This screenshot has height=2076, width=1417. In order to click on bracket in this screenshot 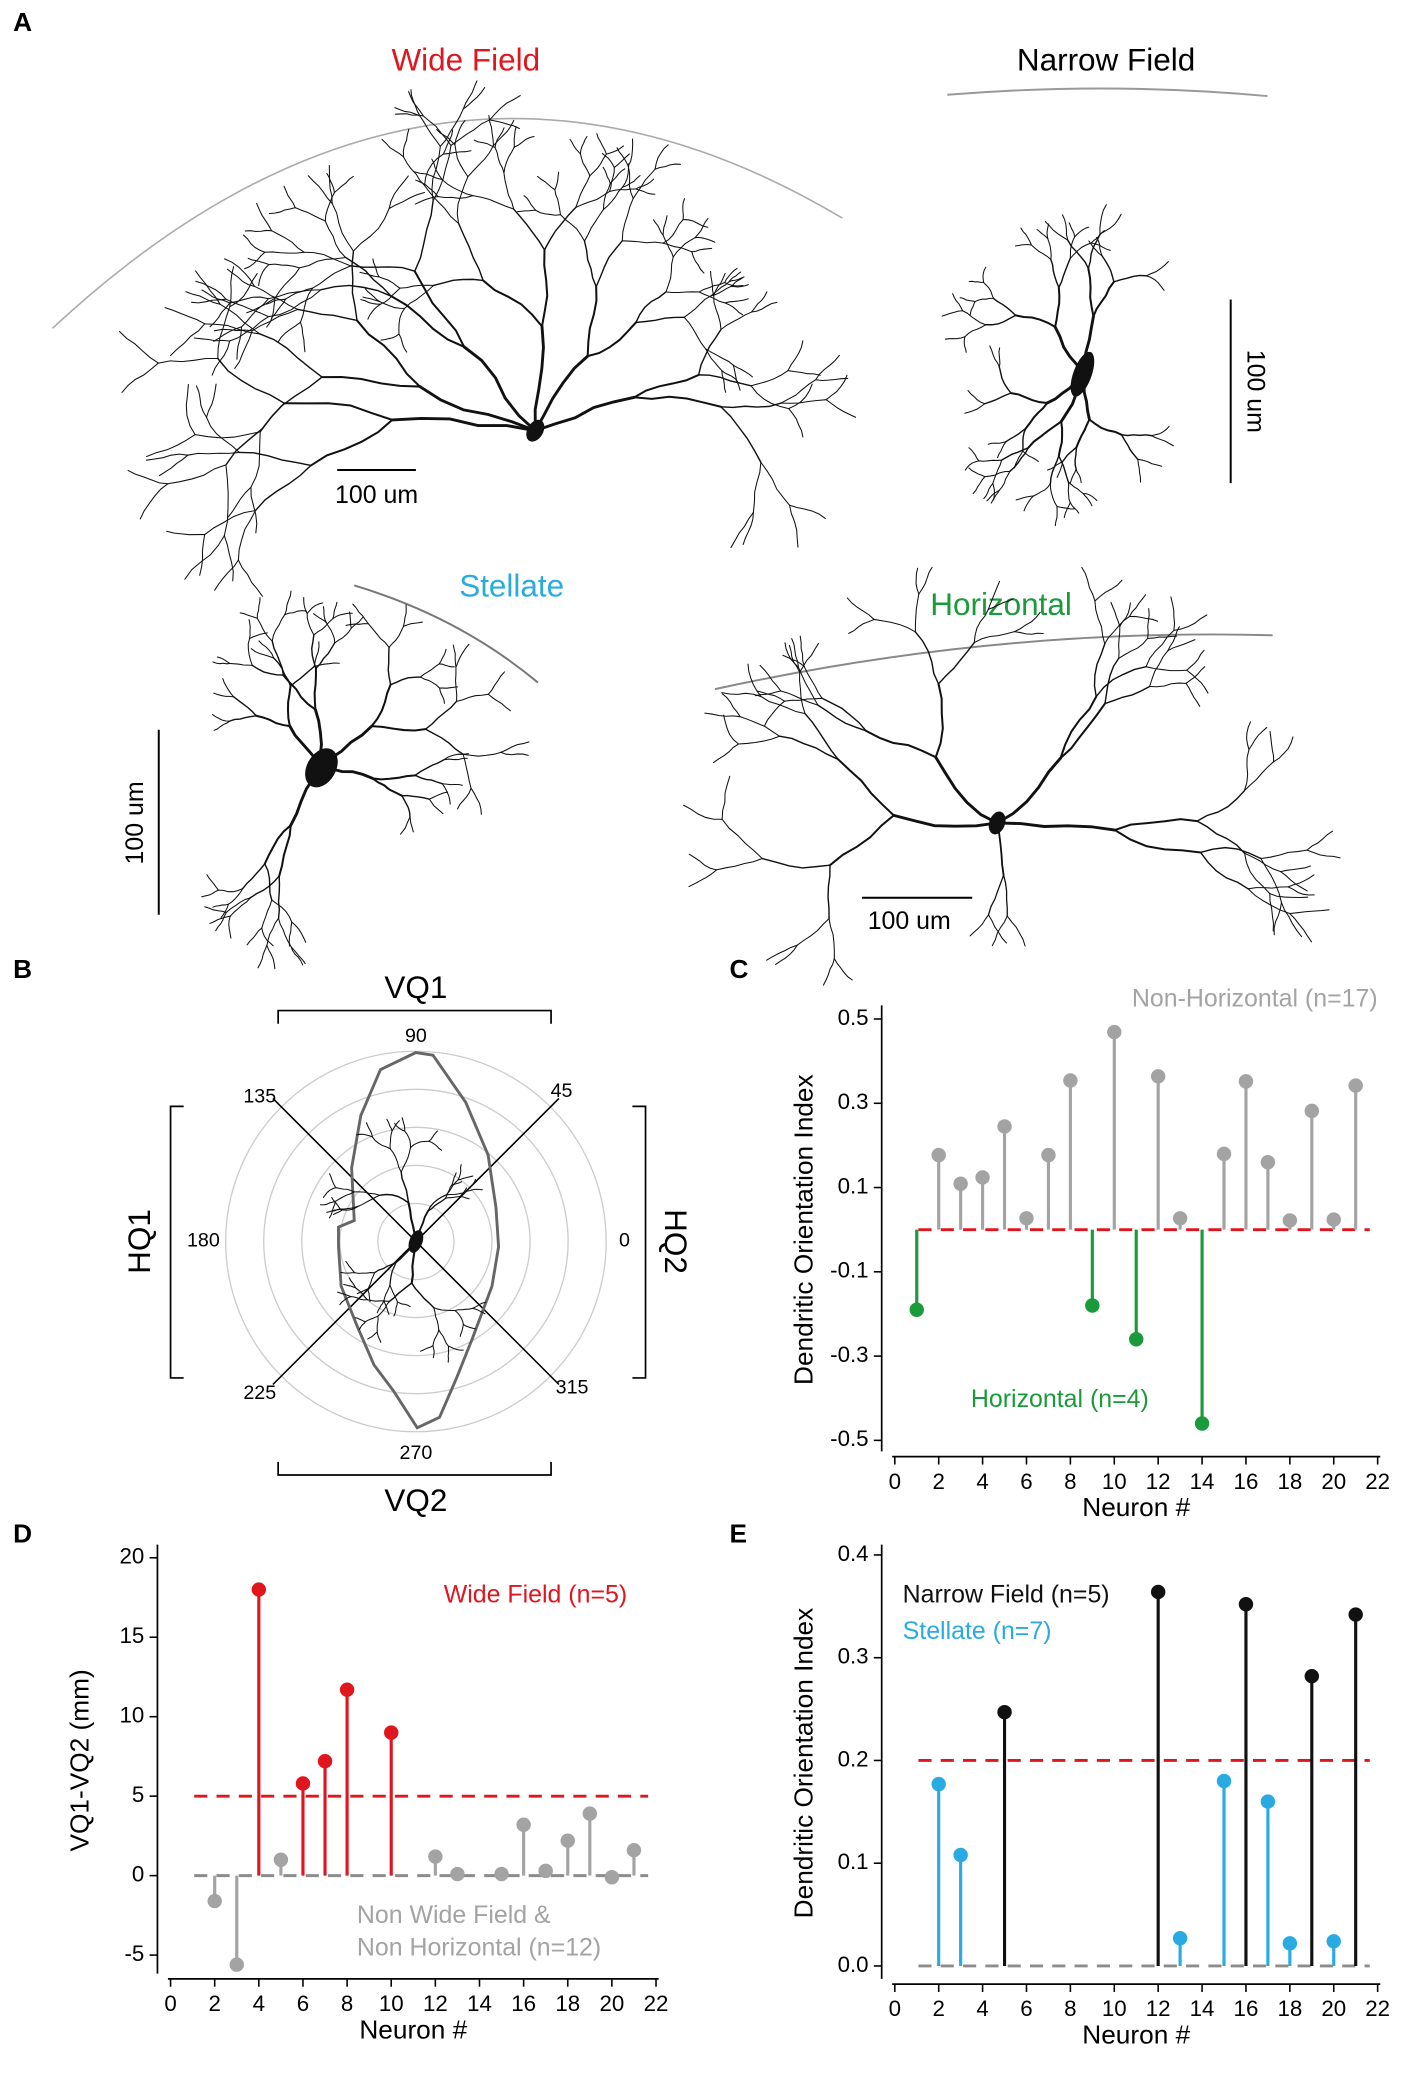, I will do `click(414, 1017)`.